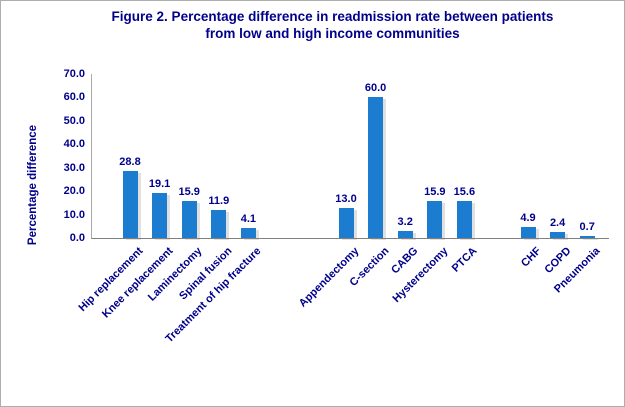 The height and width of the screenshot is (407, 625). I want to click on y-axis-tick-label: 50.0, so click(74, 120).